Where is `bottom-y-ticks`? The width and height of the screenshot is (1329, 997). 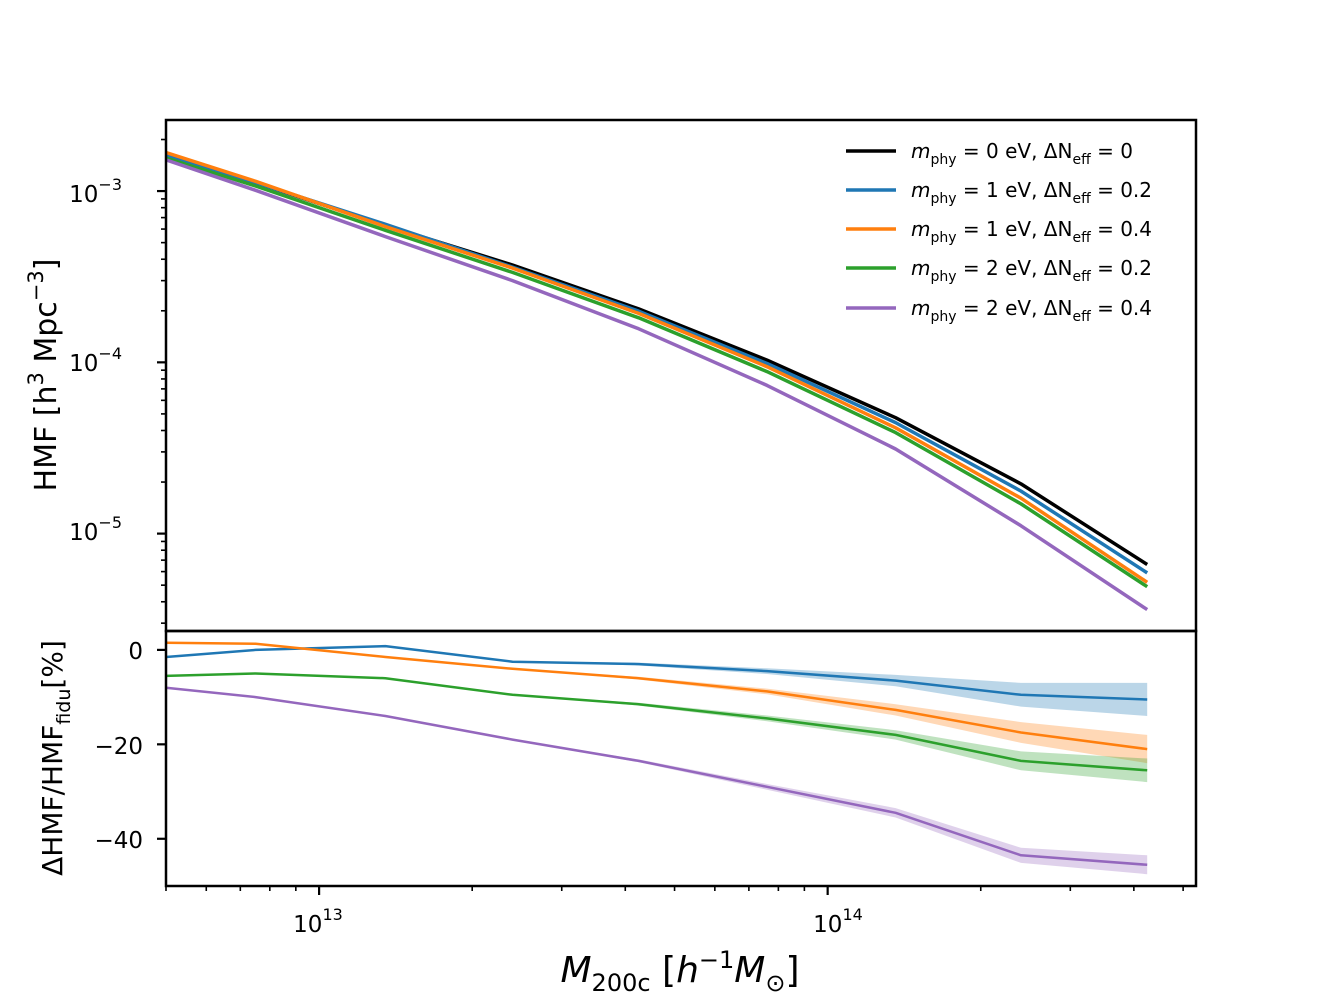
bottom-y-ticks is located at coordinates (161, 744).